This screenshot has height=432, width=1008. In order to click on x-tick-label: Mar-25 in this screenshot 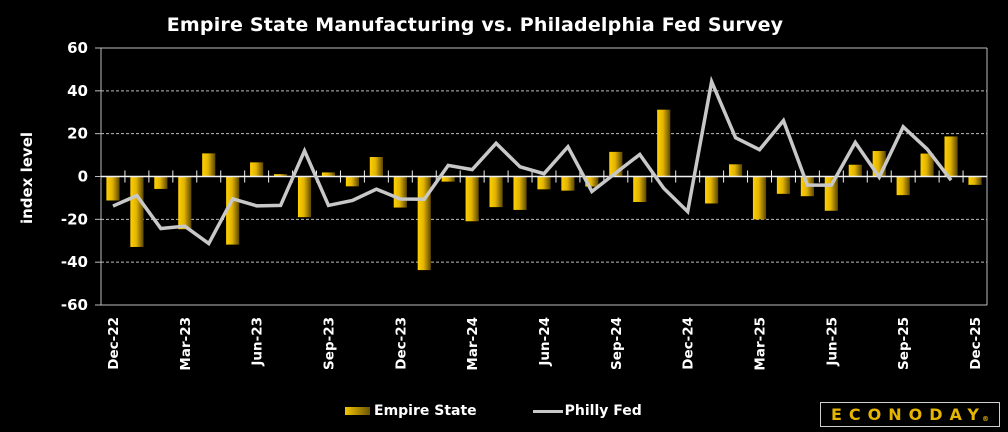, I will do `click(761, 344)`.